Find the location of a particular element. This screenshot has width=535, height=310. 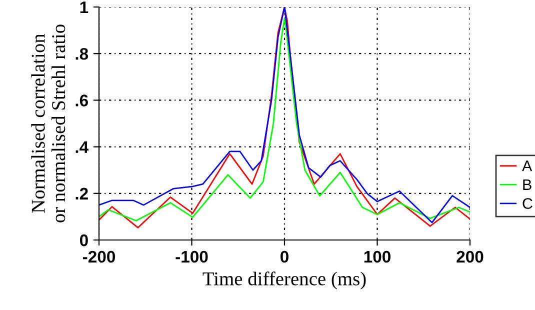

y-tick-label: 1 is located at coordinates (84, 8).